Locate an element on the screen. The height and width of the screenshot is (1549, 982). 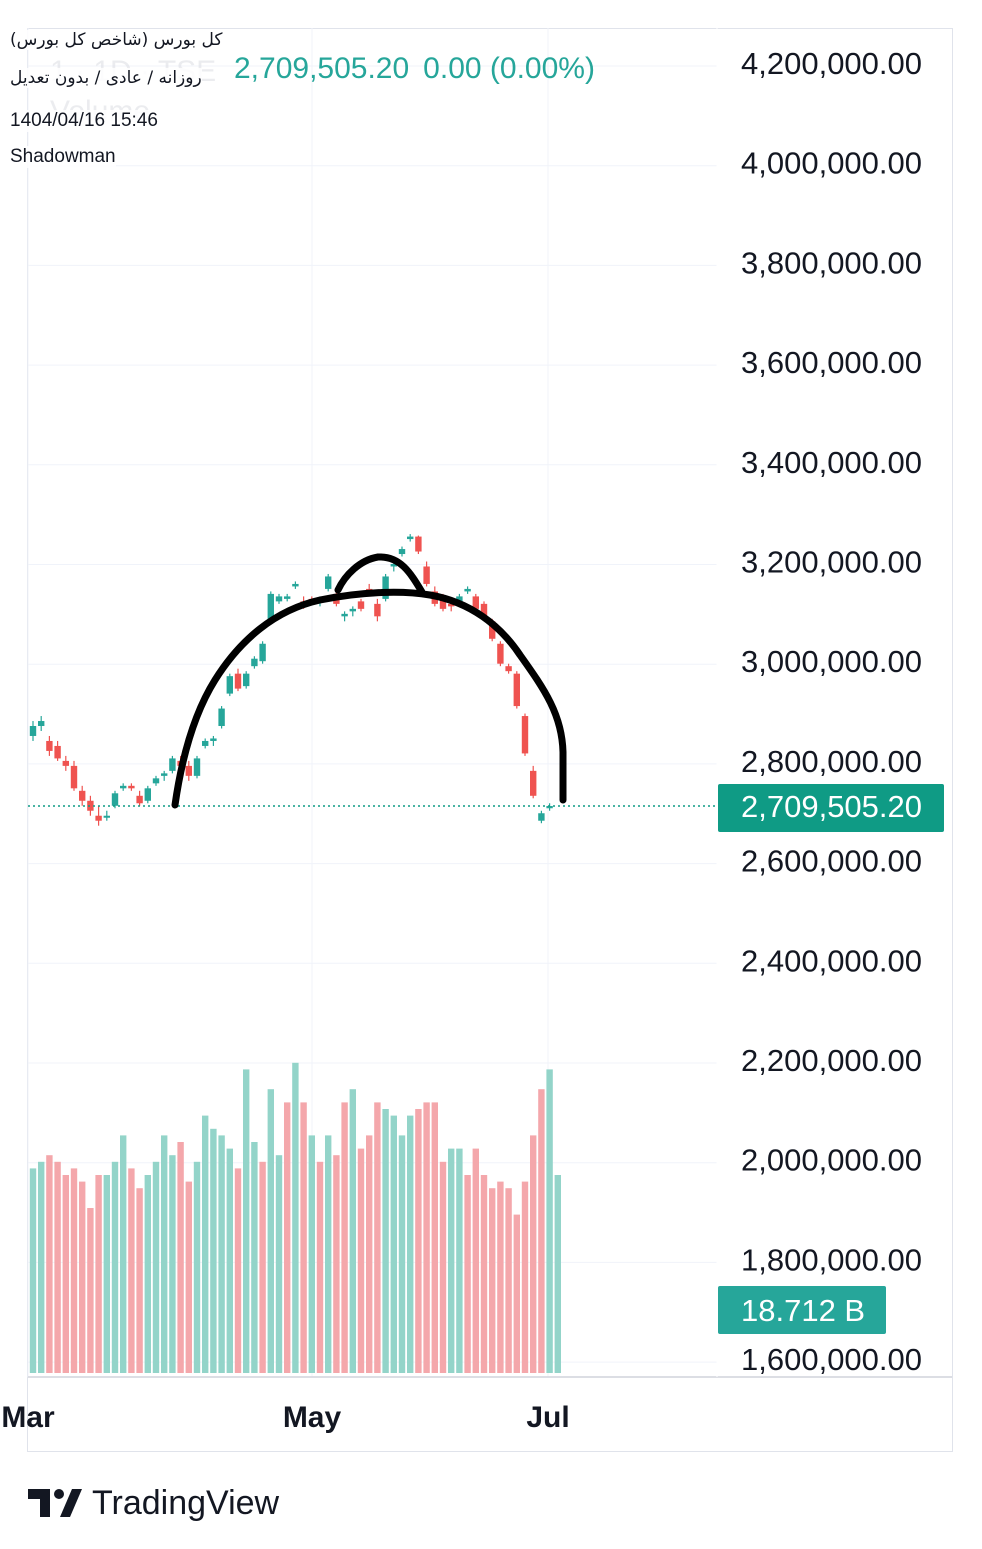
tradingview-logo: TradingView is located at coordinates (153, 1503).